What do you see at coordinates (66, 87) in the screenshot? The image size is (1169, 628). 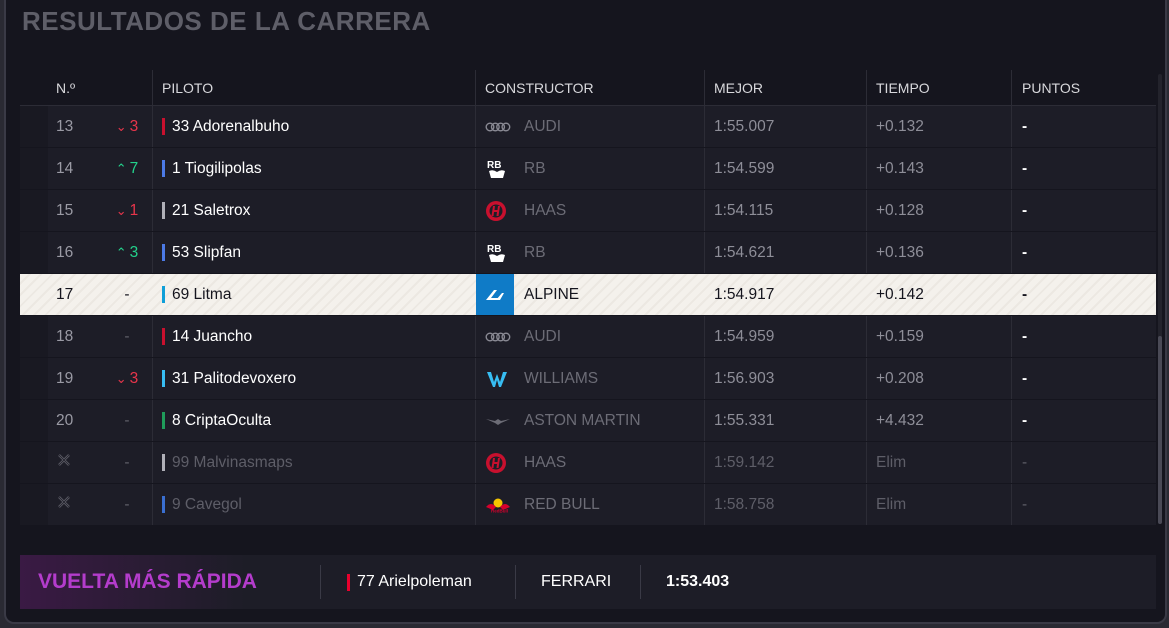 I see `header-pos: N.º` at bounding box center [66, 87].